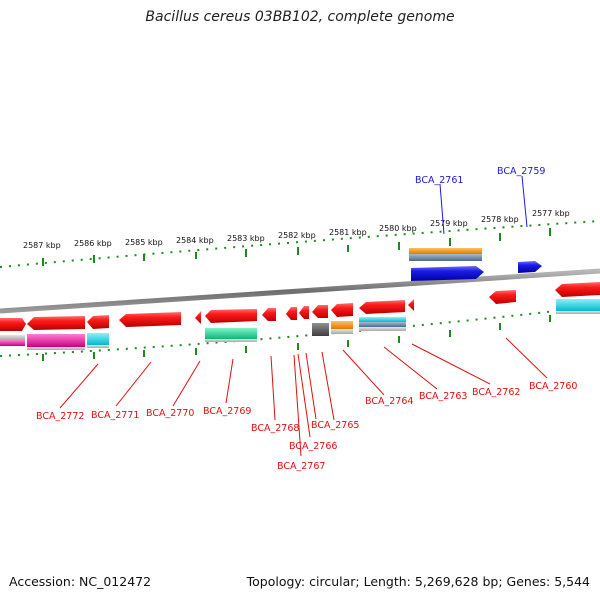 Image resolution: width=600 pixels, height=600 pixels. I want to click on gene-label-bca-2771: BCA_2771, so click(115, 415).